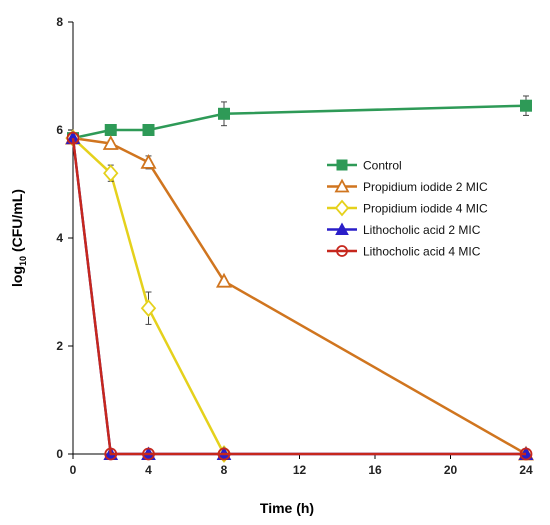 The width and height of the screenshot is (550, 525). What do you see at coordinates (59, 130) in the screenshot?
I see `y-tick-label: 6` at bounding box center [59, 130].